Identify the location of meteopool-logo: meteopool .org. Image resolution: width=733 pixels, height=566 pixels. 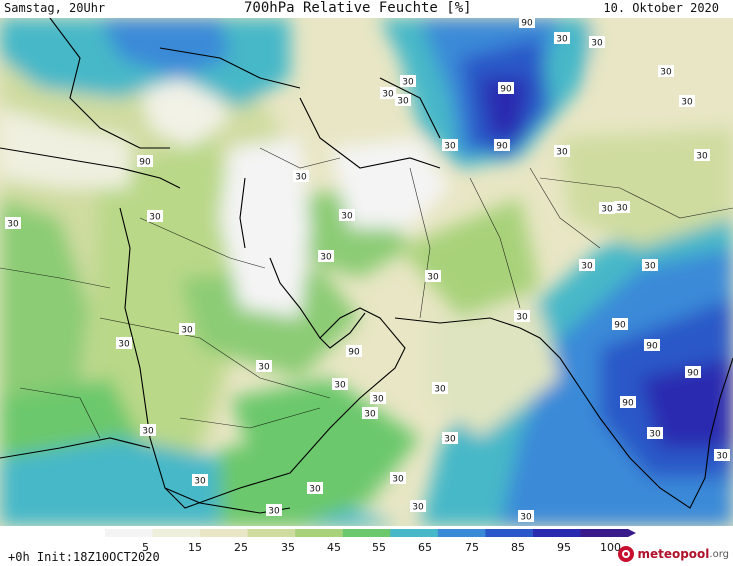
(673, 554).